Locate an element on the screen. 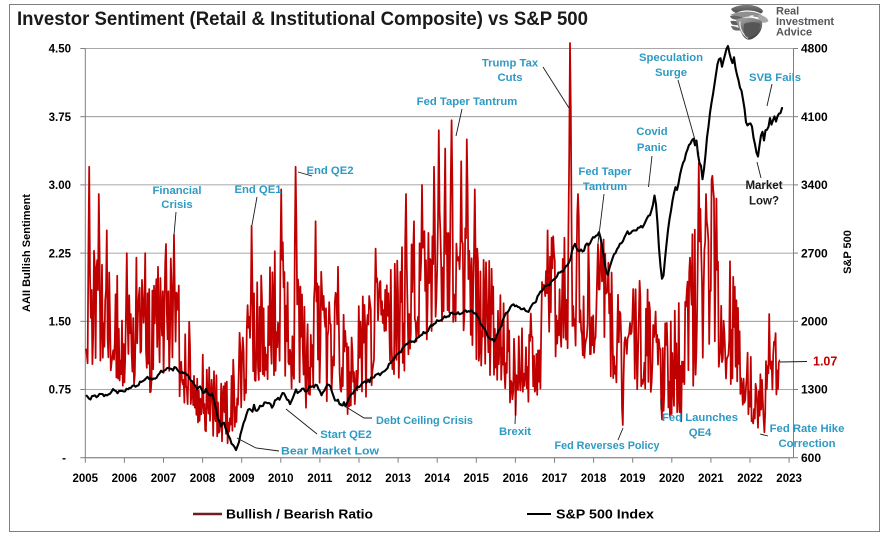  svg-text: 2010 is located at coordinates (281, 479).